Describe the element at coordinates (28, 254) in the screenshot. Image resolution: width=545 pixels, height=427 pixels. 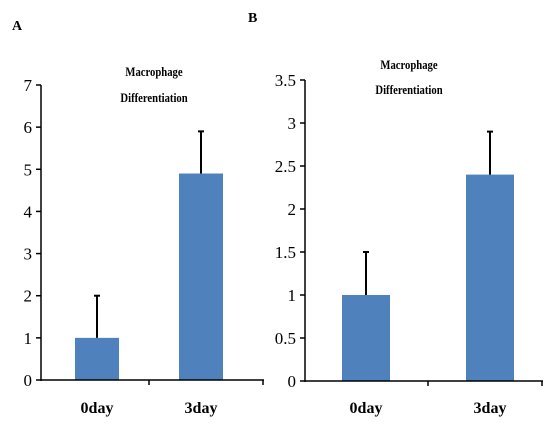
I see `panel-a-y-tick-label: 3` at that location.